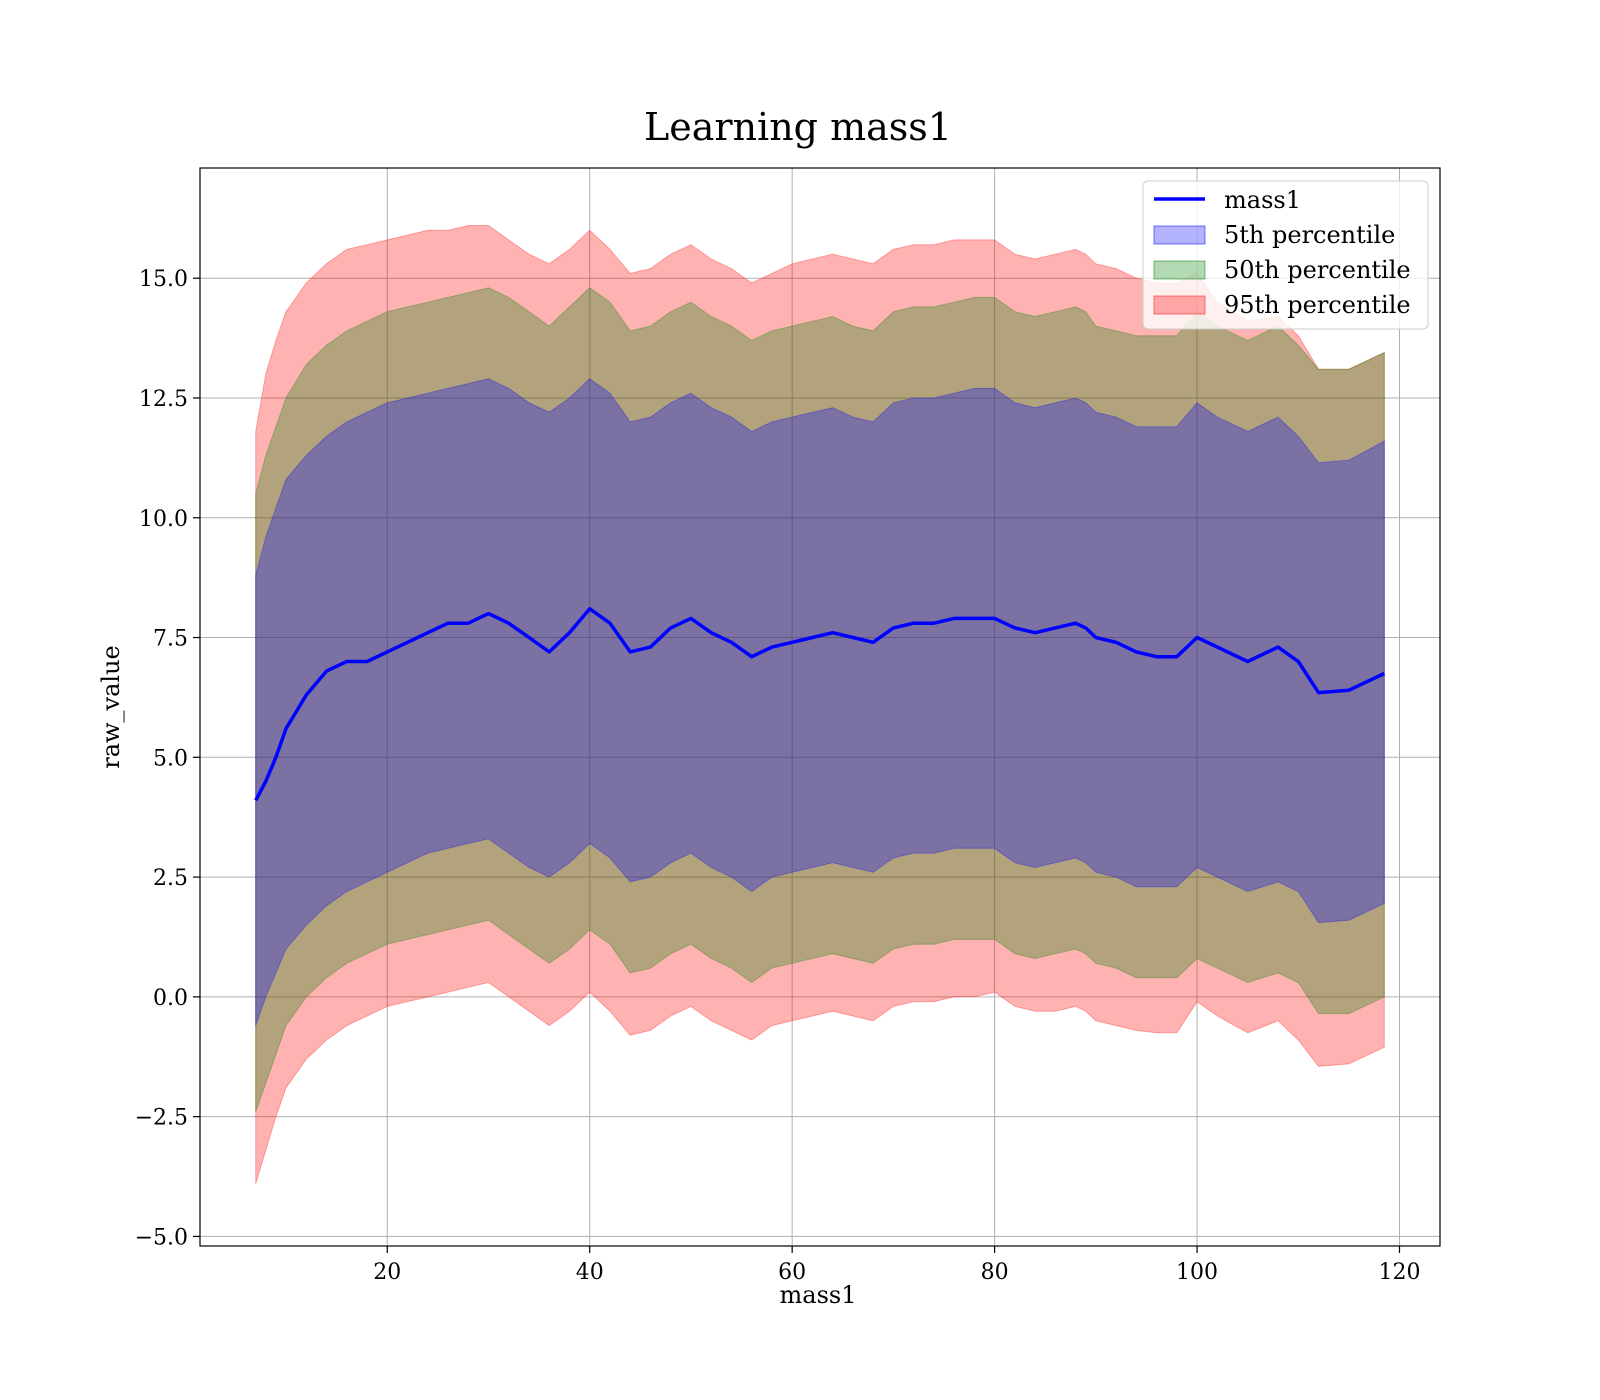 The image size is (1600, 1400). I want to click on legend-label-5th: 5th percentile, so click(1309, 235).